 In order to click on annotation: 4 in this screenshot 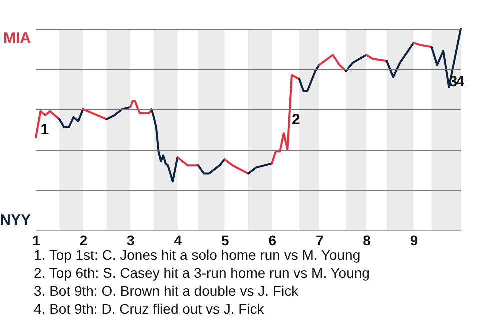, I will do `click(461, 81)`.